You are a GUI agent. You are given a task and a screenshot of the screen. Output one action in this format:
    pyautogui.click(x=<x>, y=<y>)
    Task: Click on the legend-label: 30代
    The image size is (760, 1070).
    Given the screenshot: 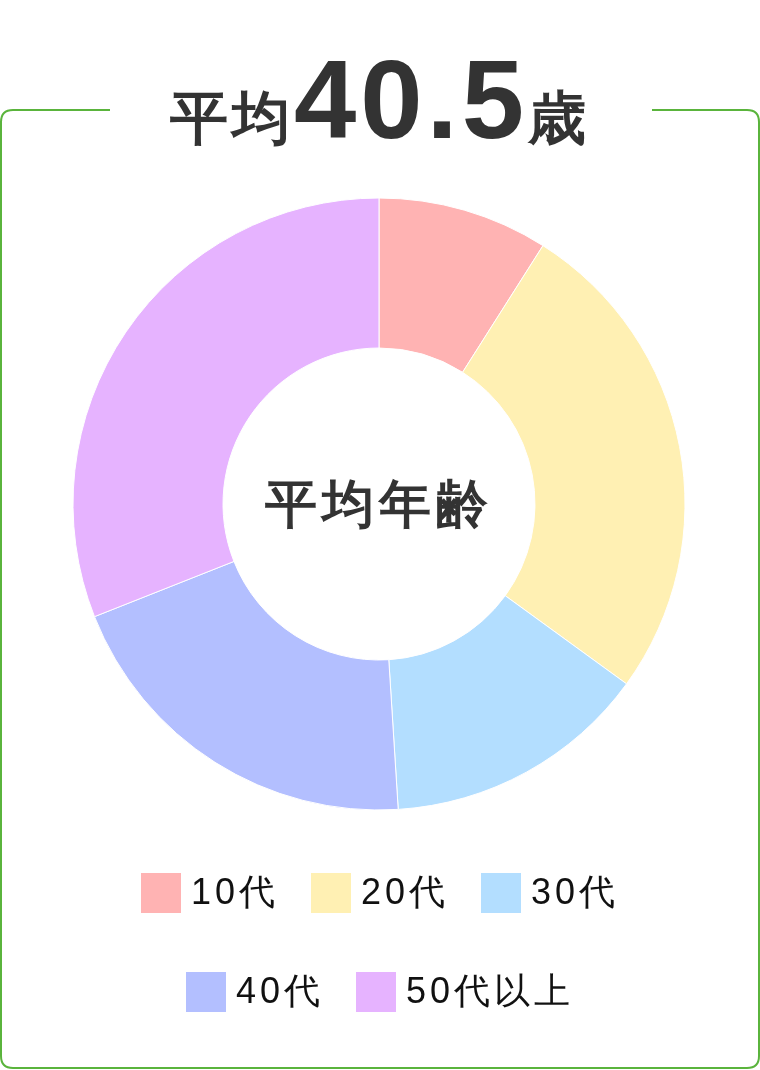 What is the action you would take?
    pyautogui.click(x=575, y=891)
    